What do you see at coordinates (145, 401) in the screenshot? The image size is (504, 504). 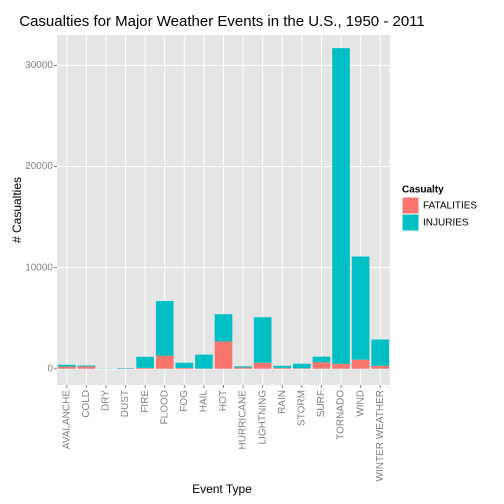 I see `x-tick-label: FIRE` at bounding box center [145, 401].